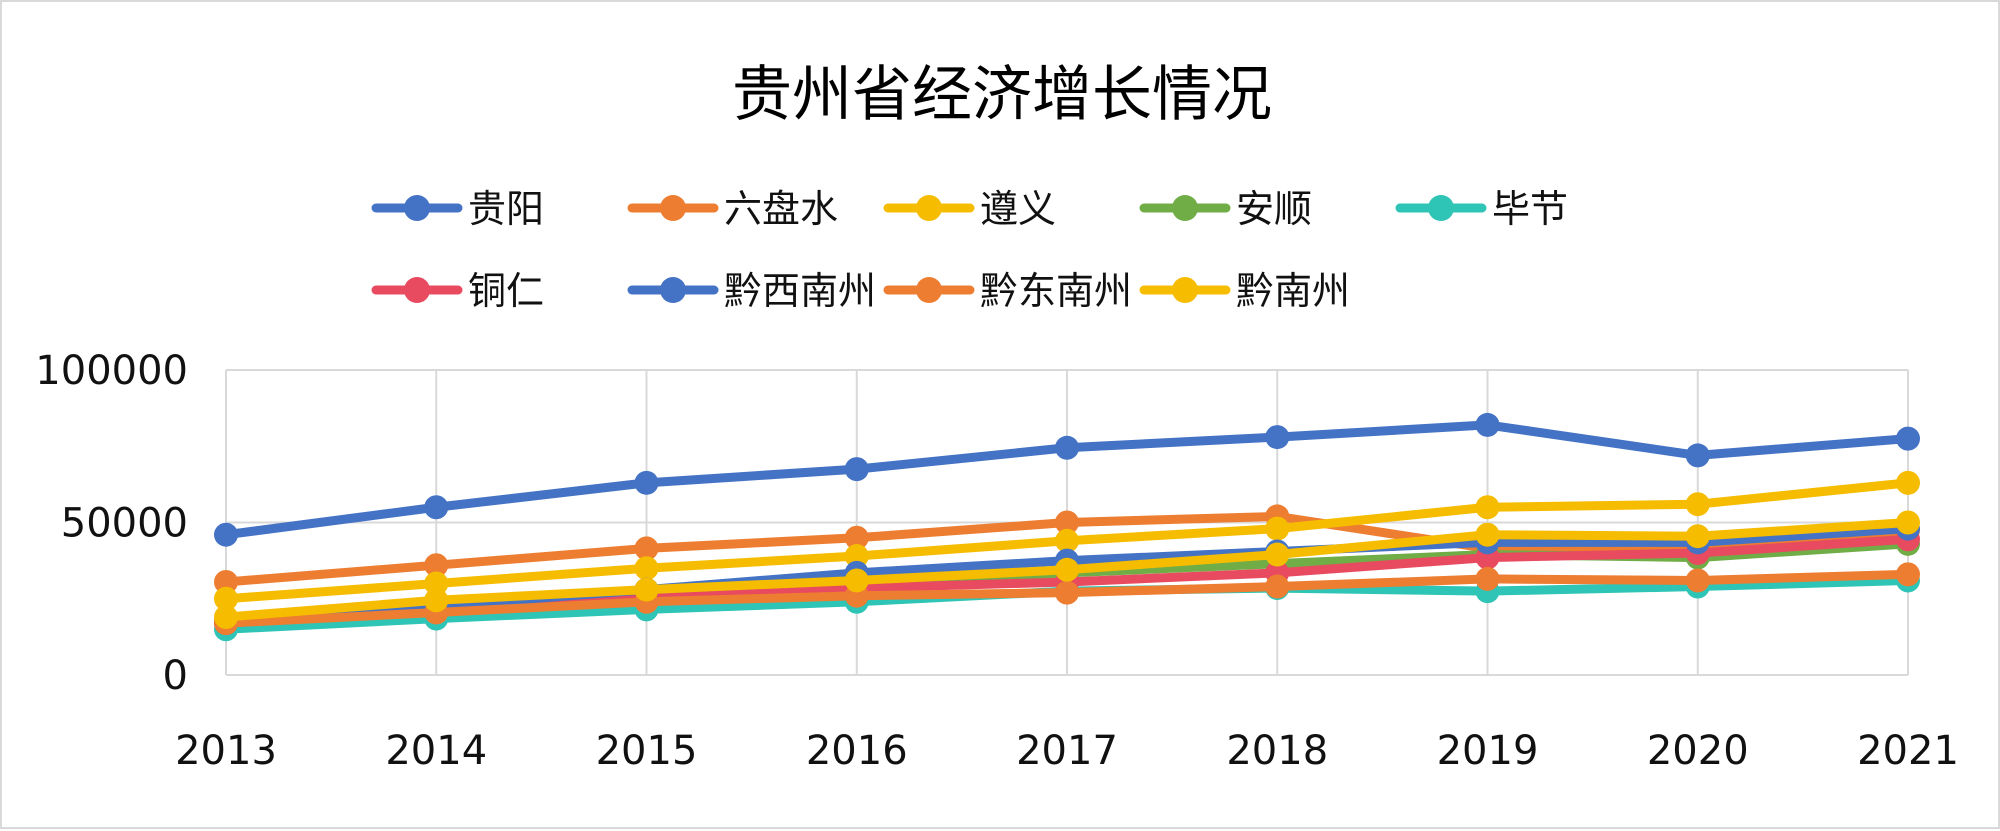 Image resolution: width=2000 pixels, height=831 pixels. I want to click on x-axis: 2013 2014 2015 2016 2017 2018 2019 2020 2021, so click(1067, 751).